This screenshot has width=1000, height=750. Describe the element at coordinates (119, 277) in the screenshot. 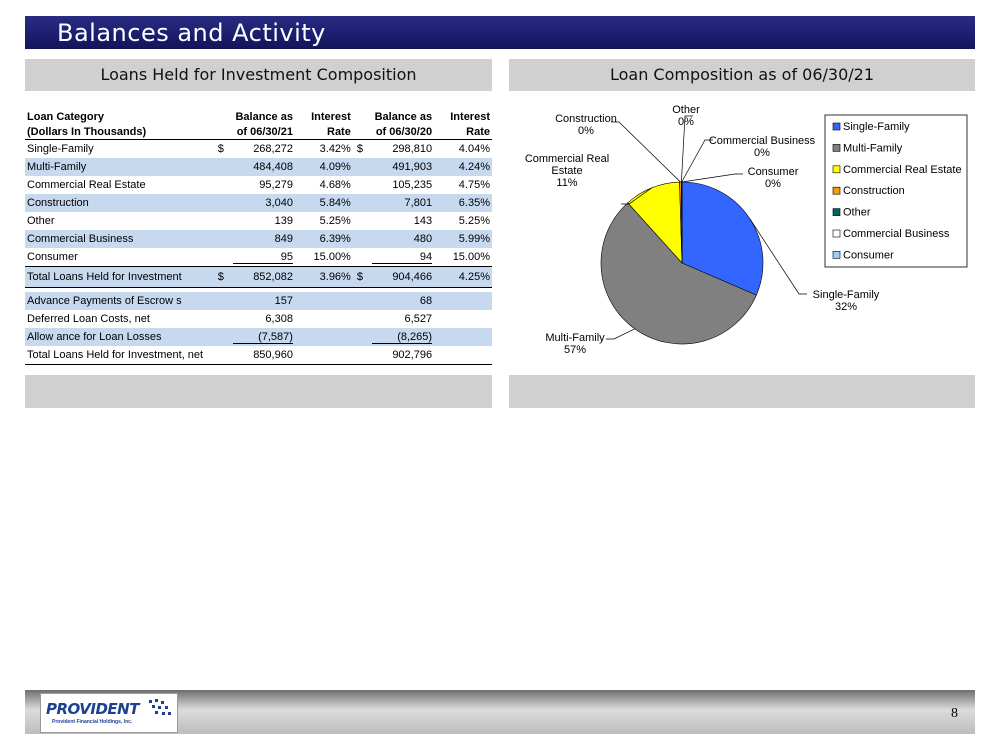

I see `total-category: Total Loans Held for Investment` at that location.